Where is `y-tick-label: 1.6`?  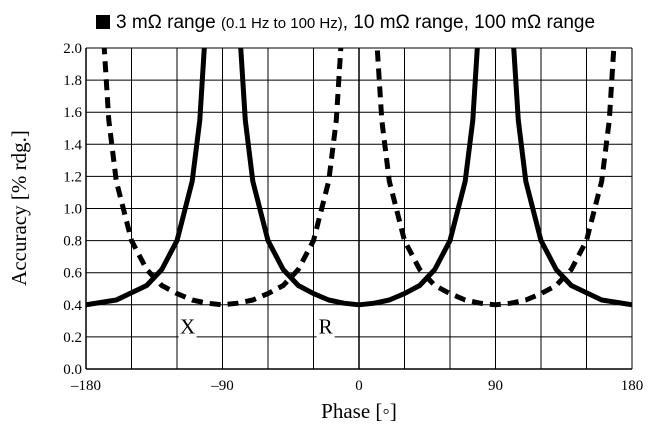 y-tick-label: 1.6 is located at coordinates (72, 113).